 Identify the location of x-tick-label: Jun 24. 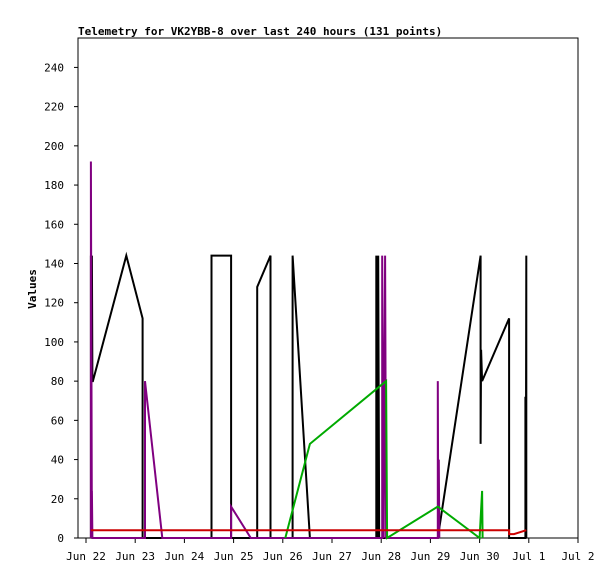
(185, 556).